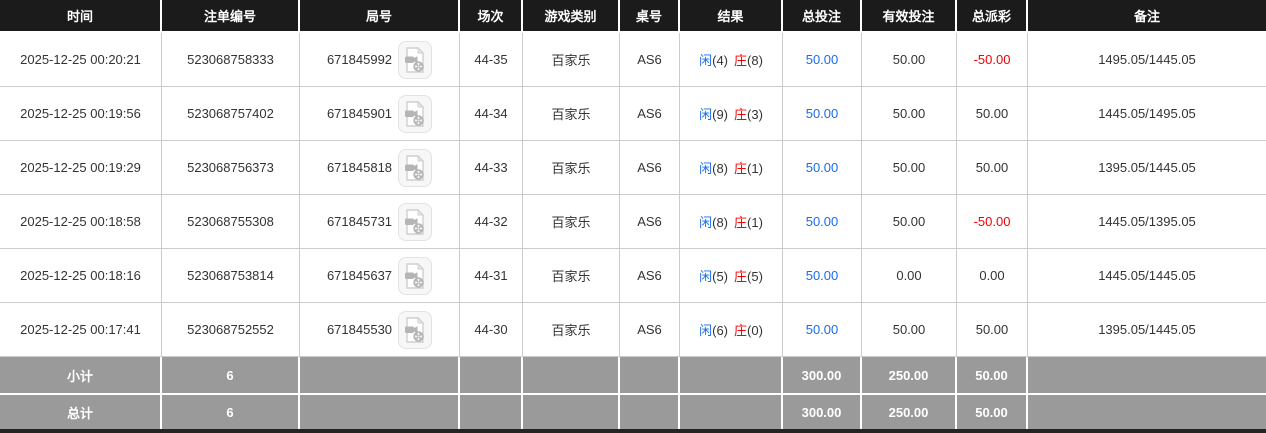  I want to click on grand-total-count: 6, so click(231, 411).